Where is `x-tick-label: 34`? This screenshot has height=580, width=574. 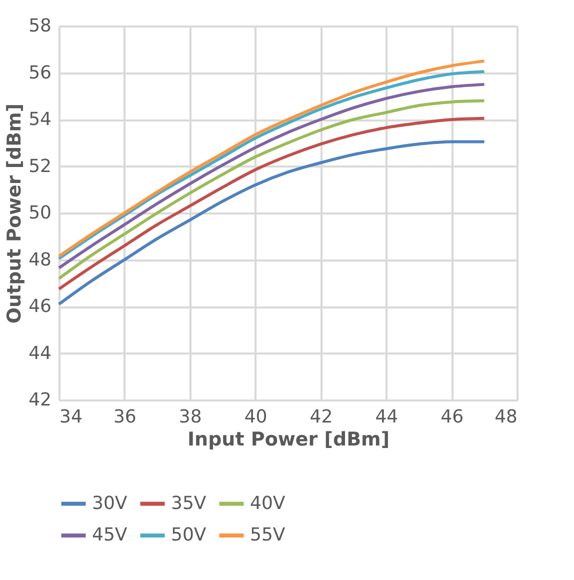 x-tick-label: 34 is located at coordinates (71, 417).